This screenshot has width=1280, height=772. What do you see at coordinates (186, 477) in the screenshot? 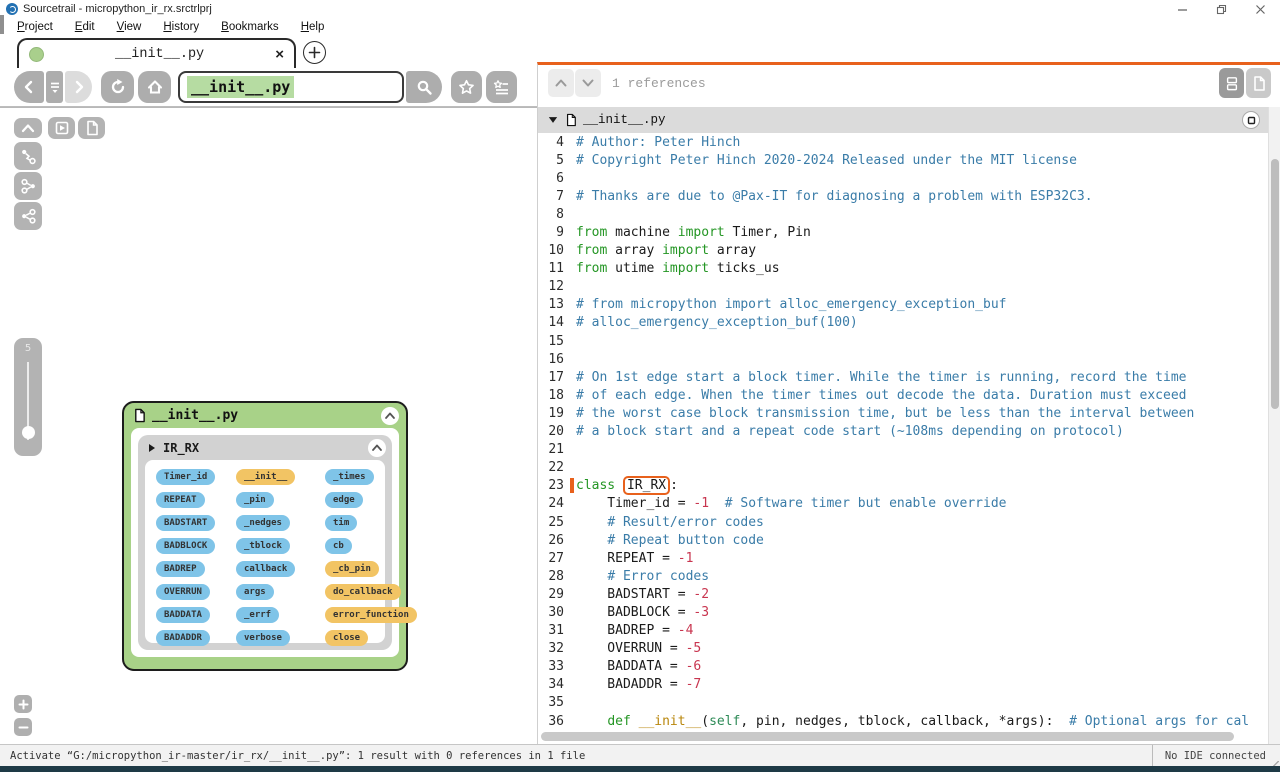
I see `member-pill-Timer_id: Timer_id` at bounding box center [186, 477].